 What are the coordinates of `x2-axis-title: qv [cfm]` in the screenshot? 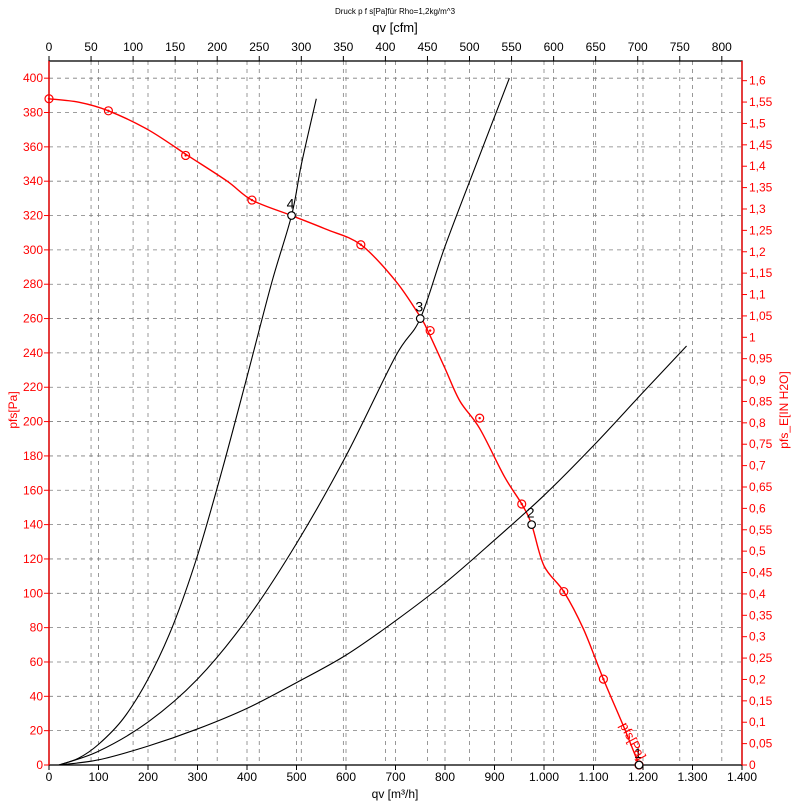 It's located at (395, 27).